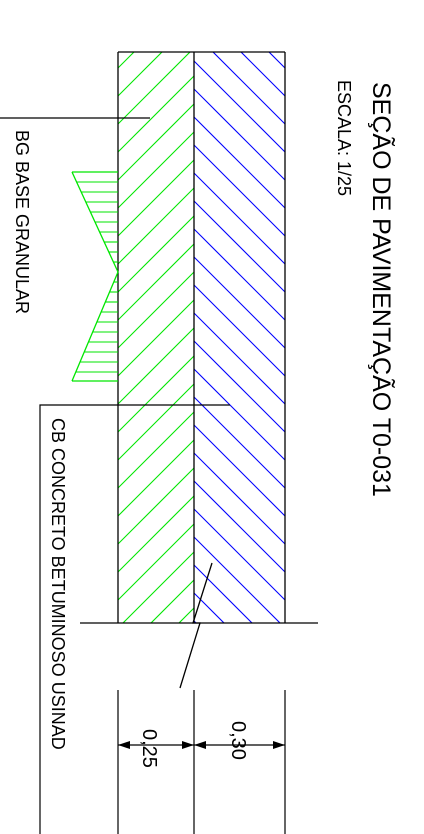 This screenshot has width=424, height=834. I want to click on dim-arrow-base-start, so click(124, 745).